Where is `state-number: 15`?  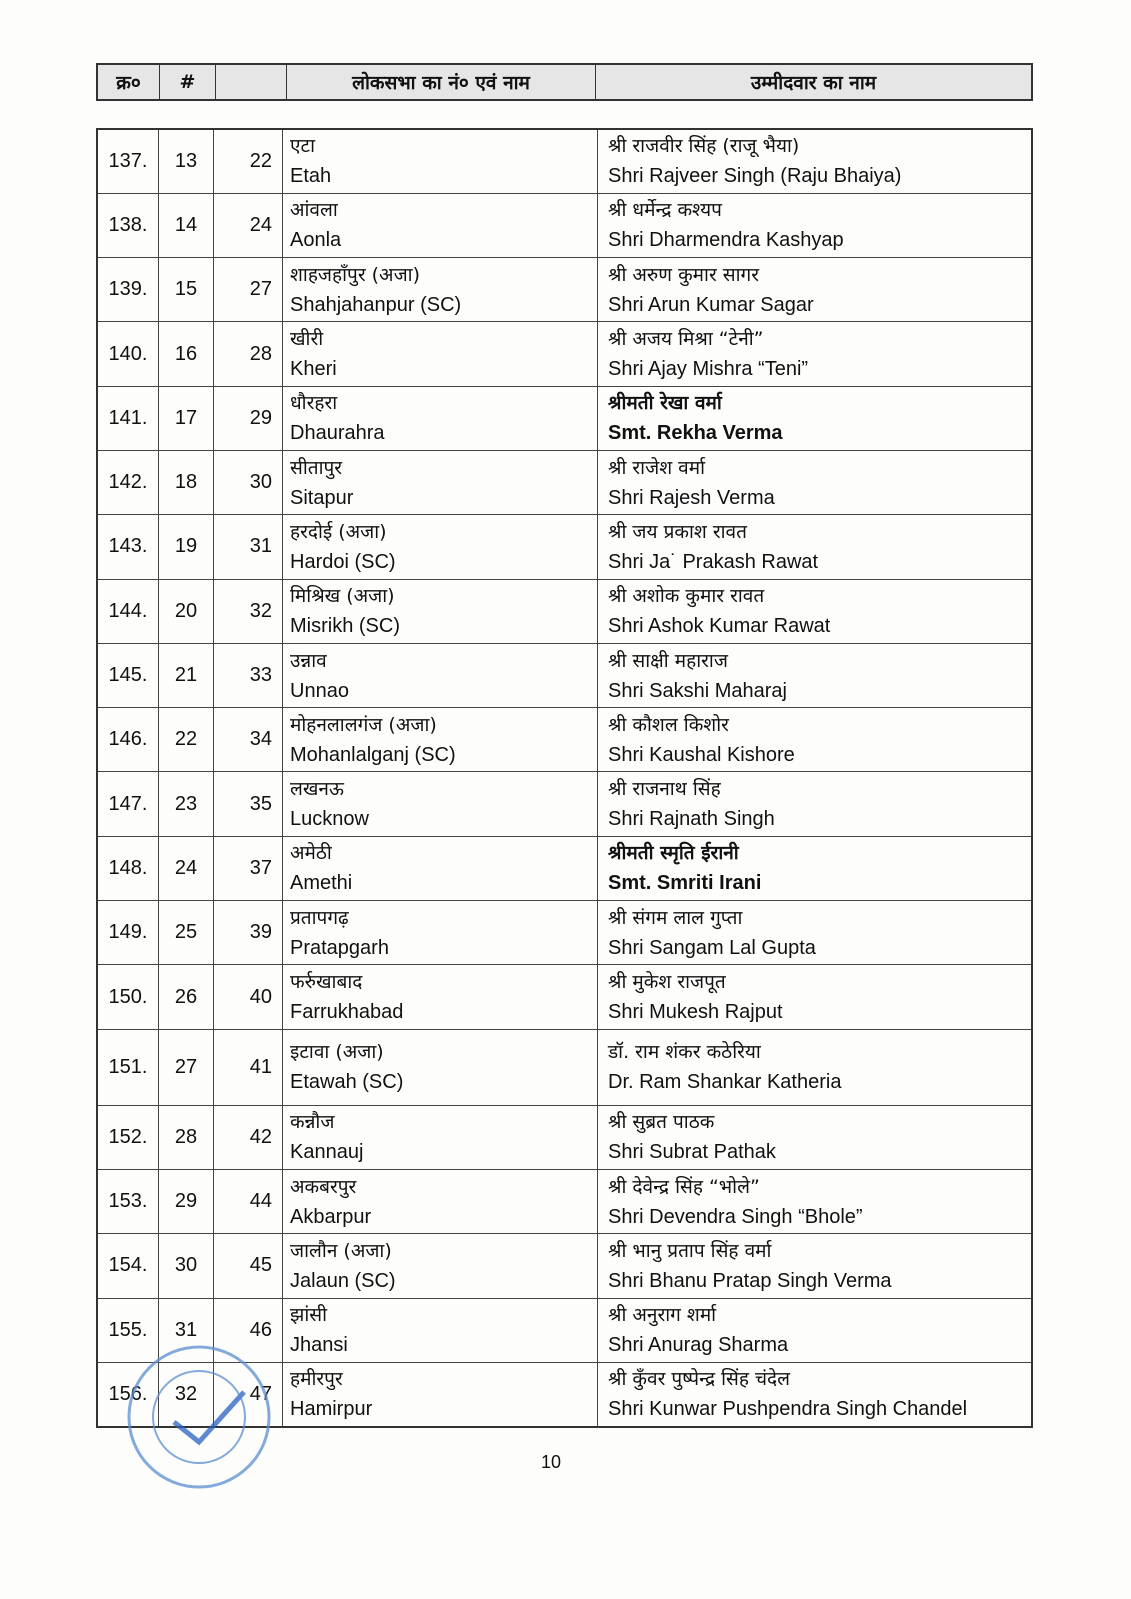
state-number: 15 is located at coordinates (186, 290).